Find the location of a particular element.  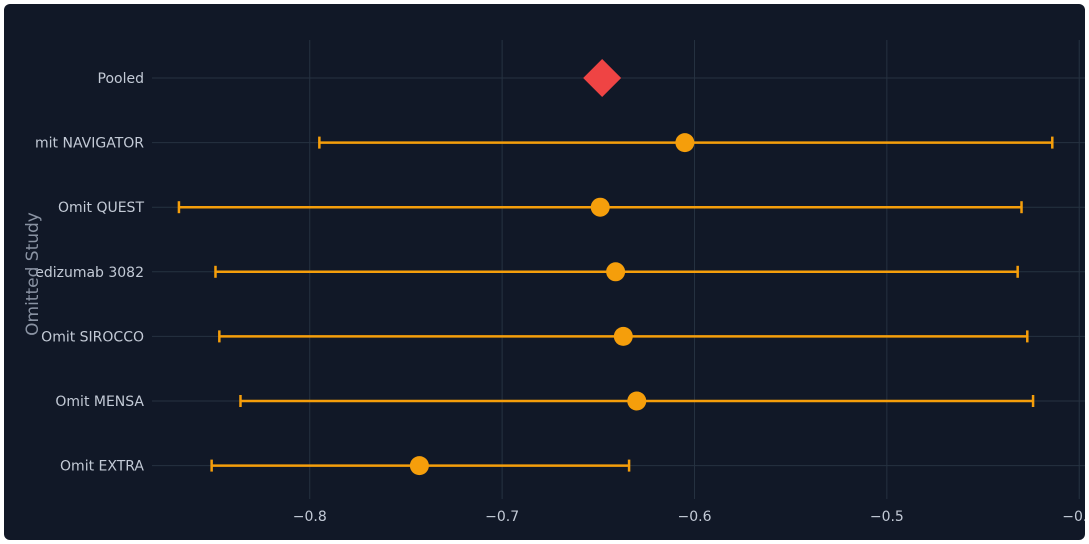

y-tick-label: edizumab 3082 is located at coordinates (89, 273).